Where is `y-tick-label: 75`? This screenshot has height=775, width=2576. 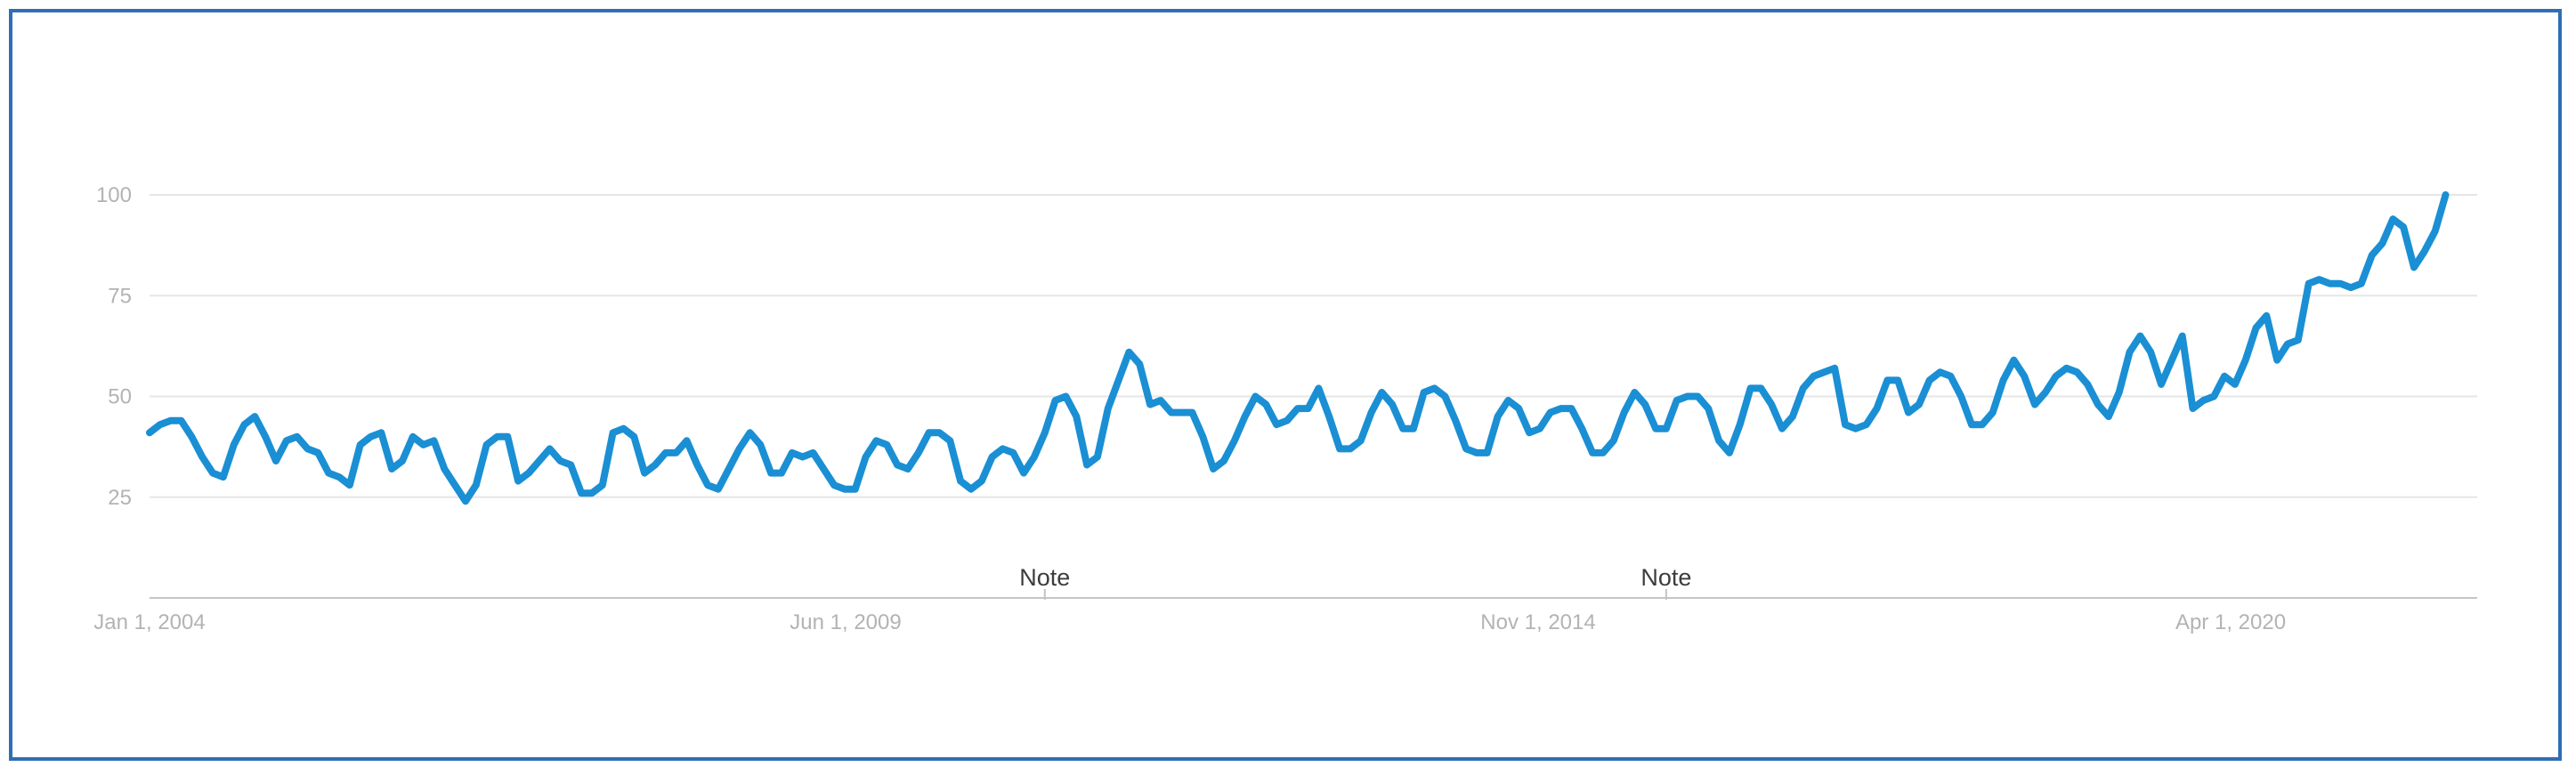 y-tick-label: 75 is located at coordinates (120, 296).